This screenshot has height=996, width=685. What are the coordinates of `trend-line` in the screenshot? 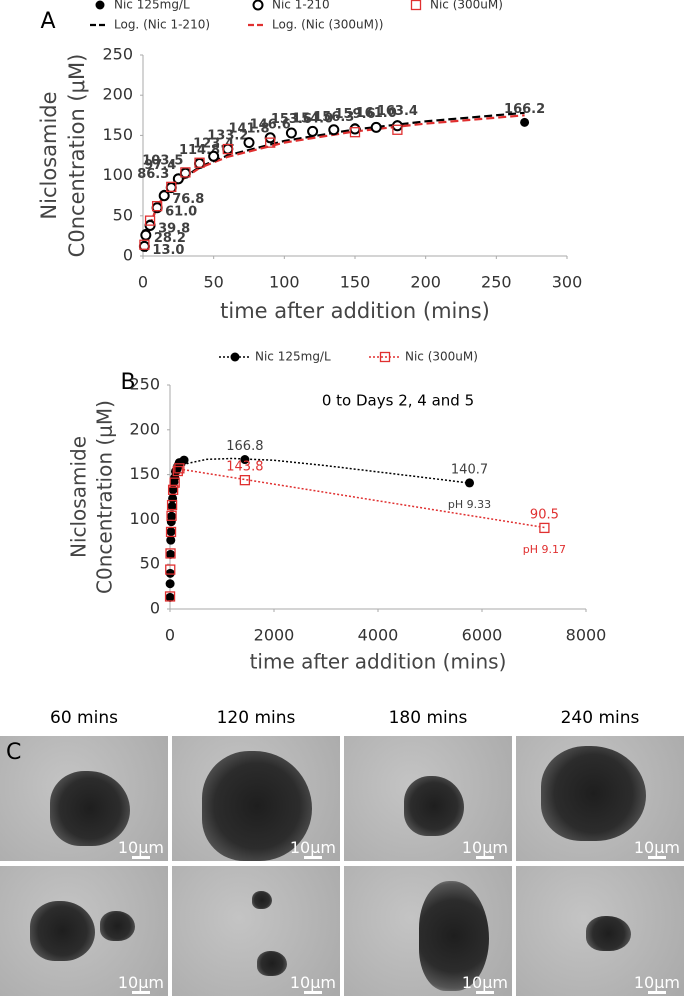 It's located at (322, 470).